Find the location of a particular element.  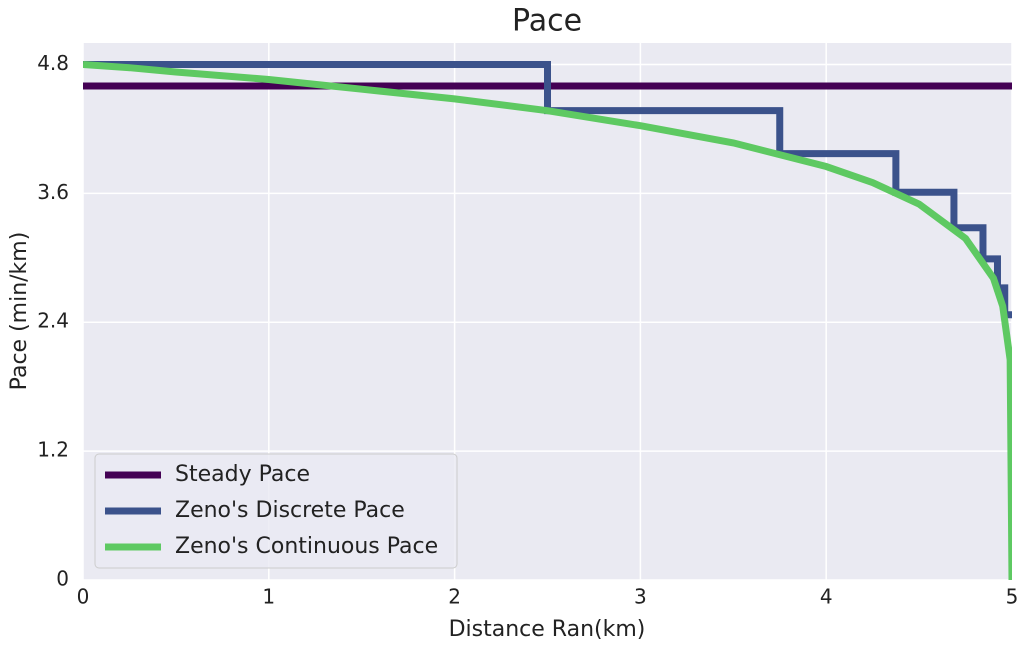

legend-label: Steady Pace is located at coordinates (242, 474).